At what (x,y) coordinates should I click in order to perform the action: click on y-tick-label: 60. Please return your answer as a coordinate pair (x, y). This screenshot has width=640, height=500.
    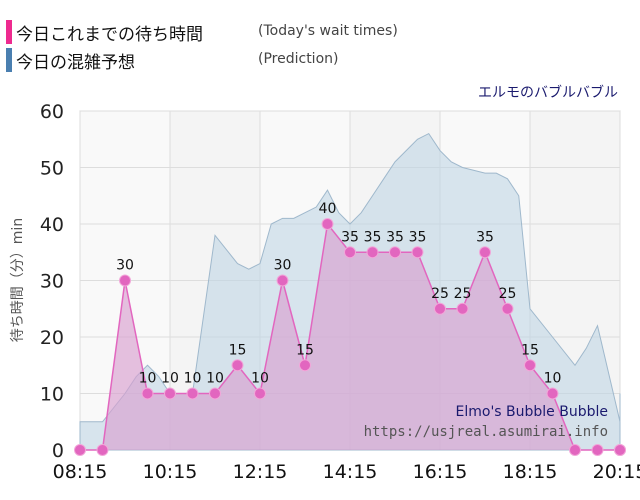
    Looking at the image, I should click on (52, 112).